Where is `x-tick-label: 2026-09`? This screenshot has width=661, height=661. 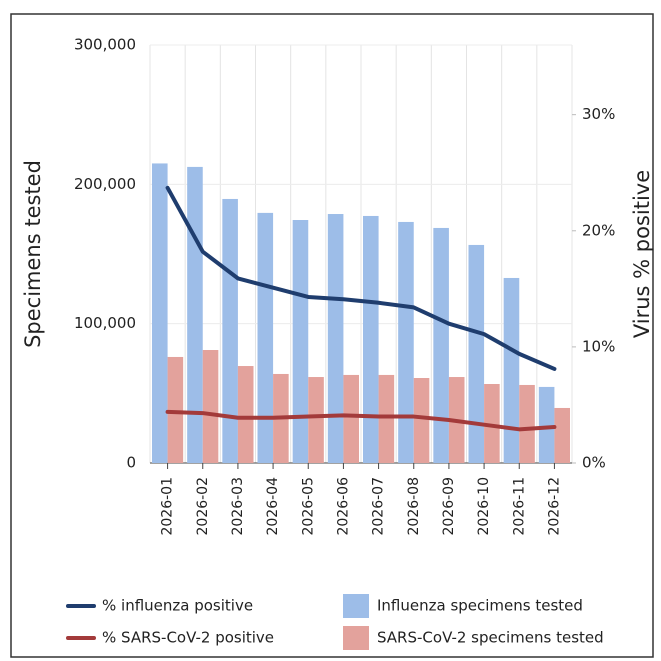 x-tick-label: 2026-09 is located at coordinates (449, 506).